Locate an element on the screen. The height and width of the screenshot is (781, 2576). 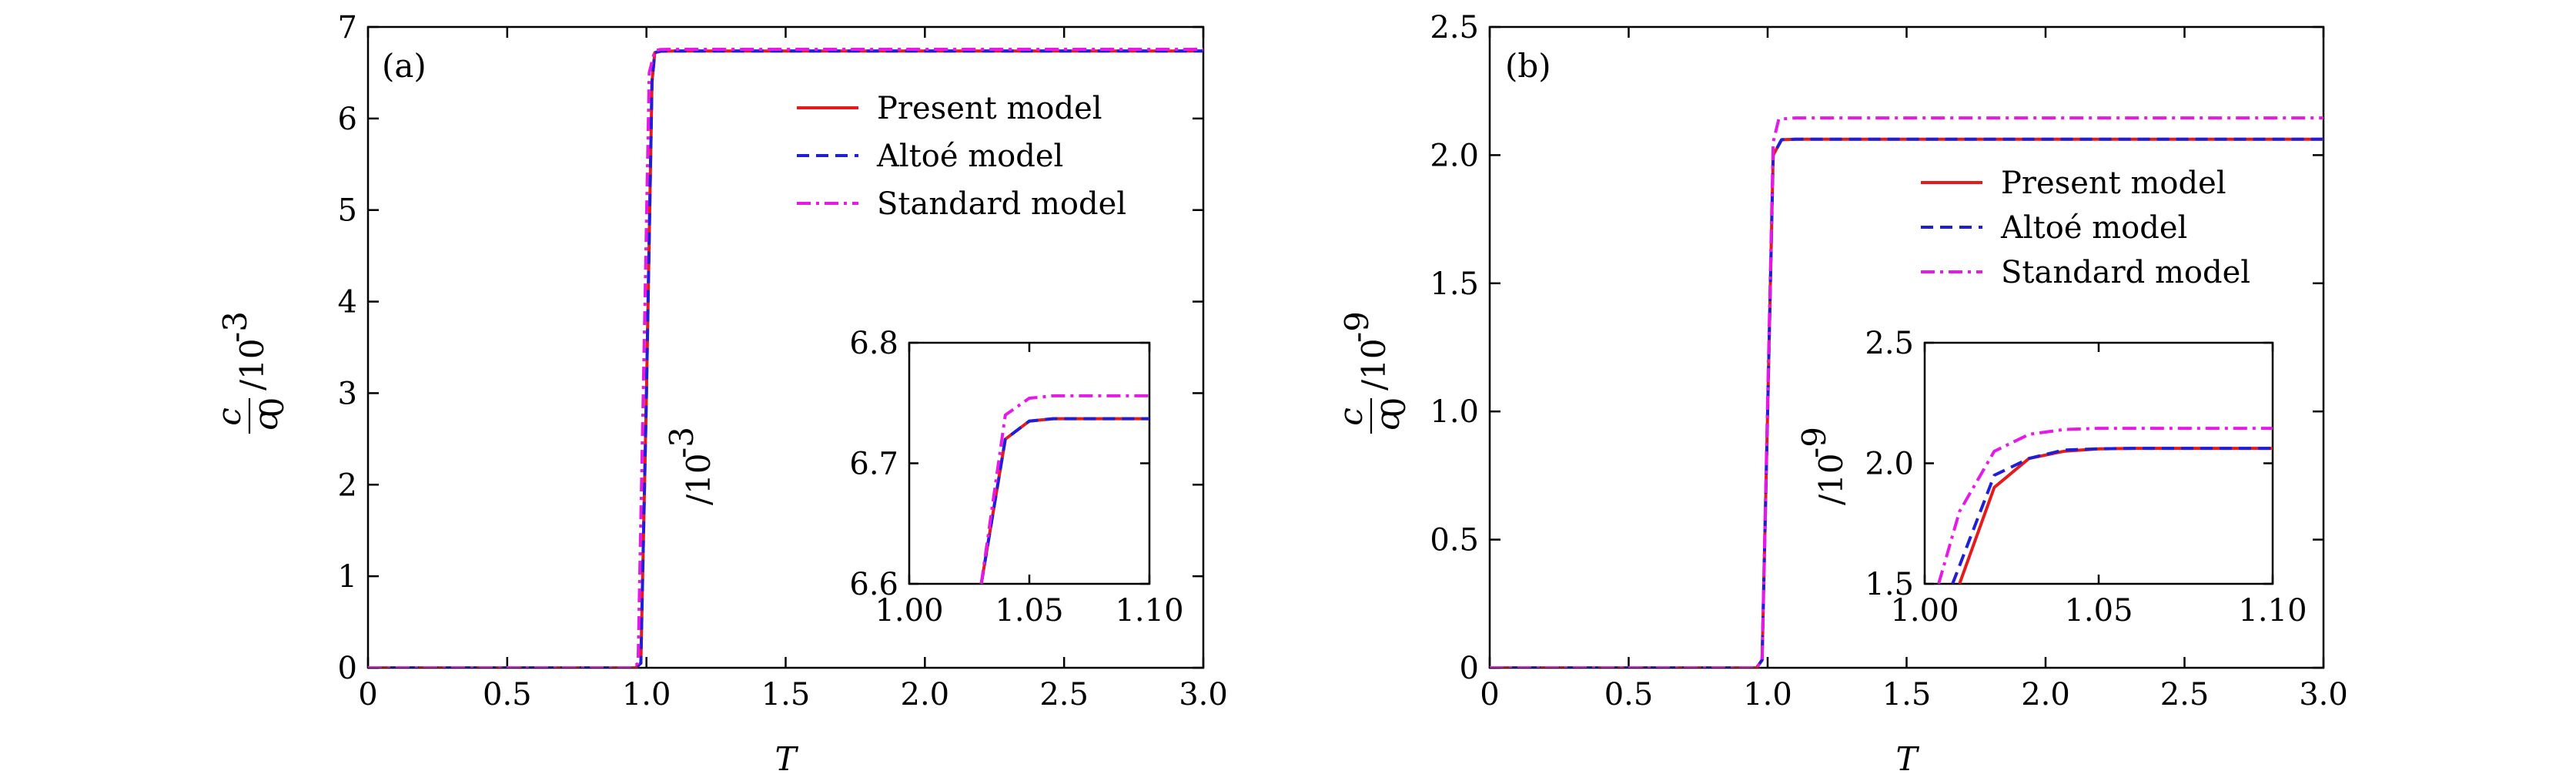
panel-a-main-y-tick-label: 2 is located at coordinates (348, 486).